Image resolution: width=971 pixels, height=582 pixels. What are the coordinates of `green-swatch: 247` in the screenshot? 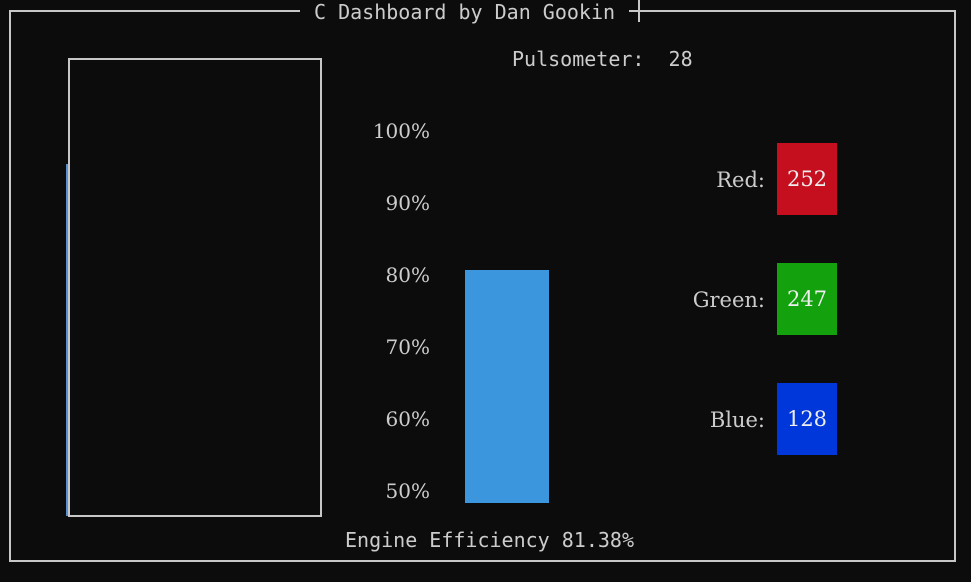 It's located at (807, 299).